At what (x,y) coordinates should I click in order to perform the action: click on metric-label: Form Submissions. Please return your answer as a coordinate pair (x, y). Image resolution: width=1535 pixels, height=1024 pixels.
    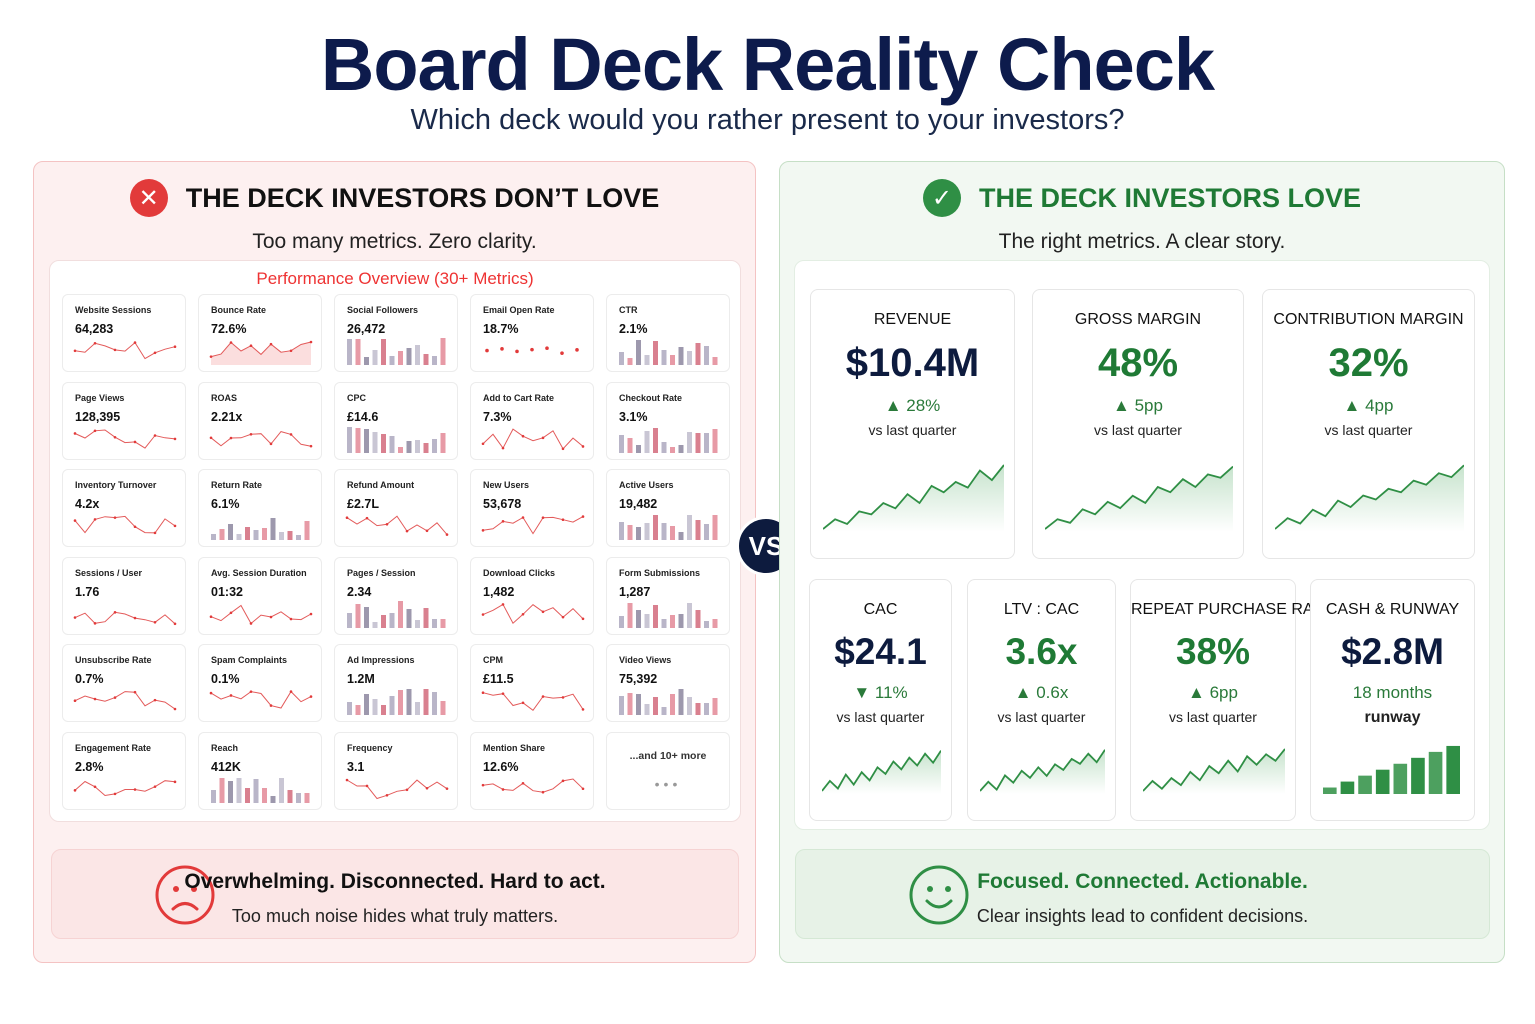
    Looking at the image, I should click on (660, 572).